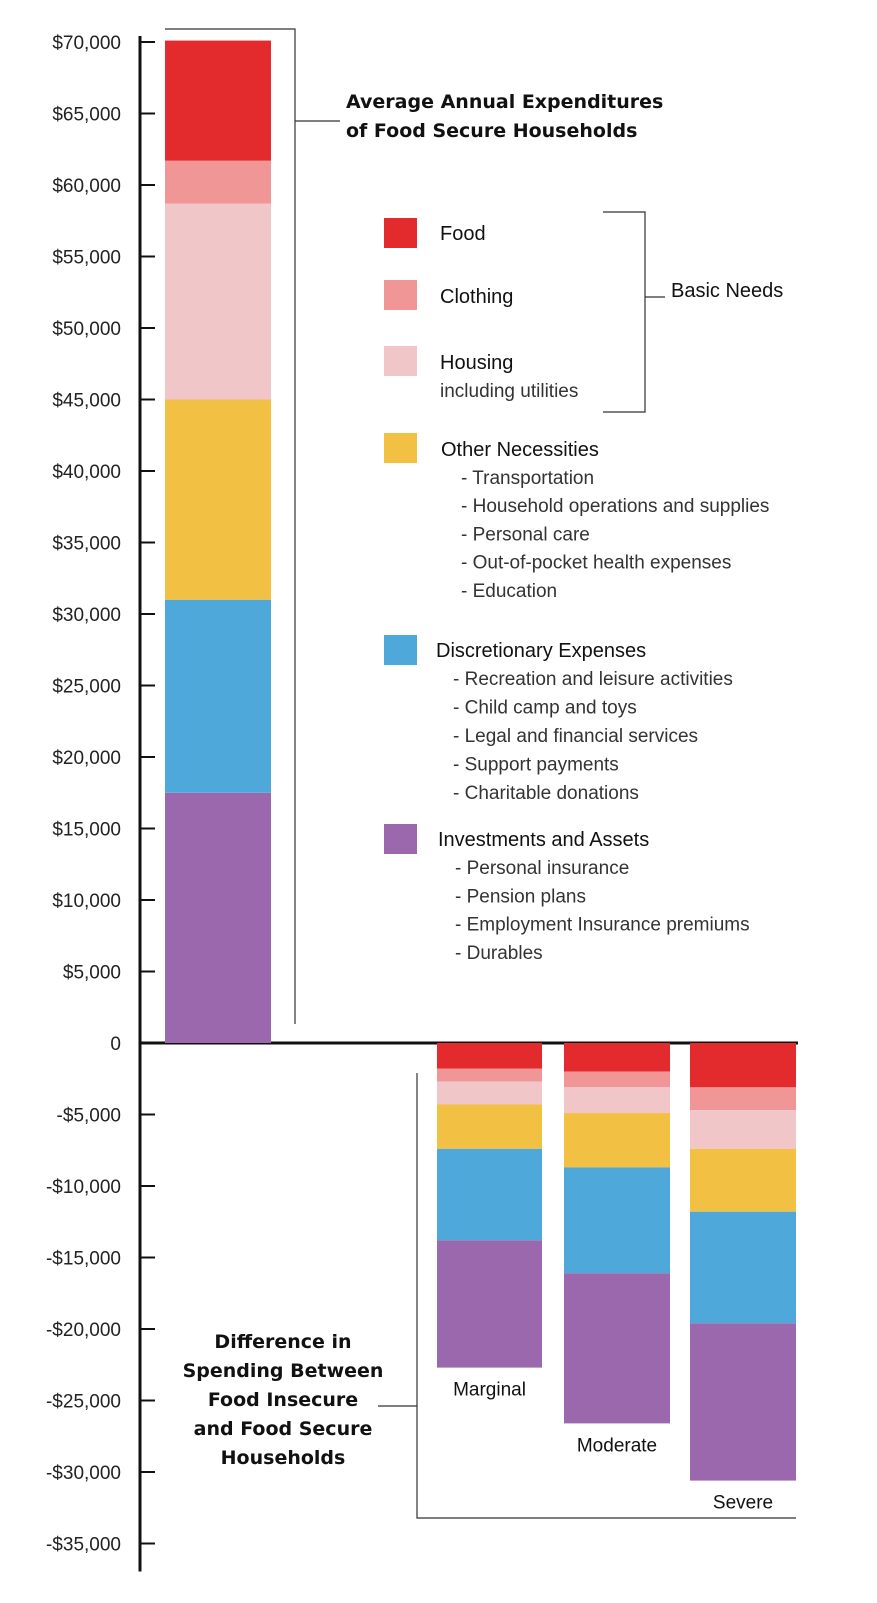  What do you see at coordinates (615, 506) in the screenshot?
I see `legend-sub-other-1: - Household operations and supplies` at bounding box center [615, 506].